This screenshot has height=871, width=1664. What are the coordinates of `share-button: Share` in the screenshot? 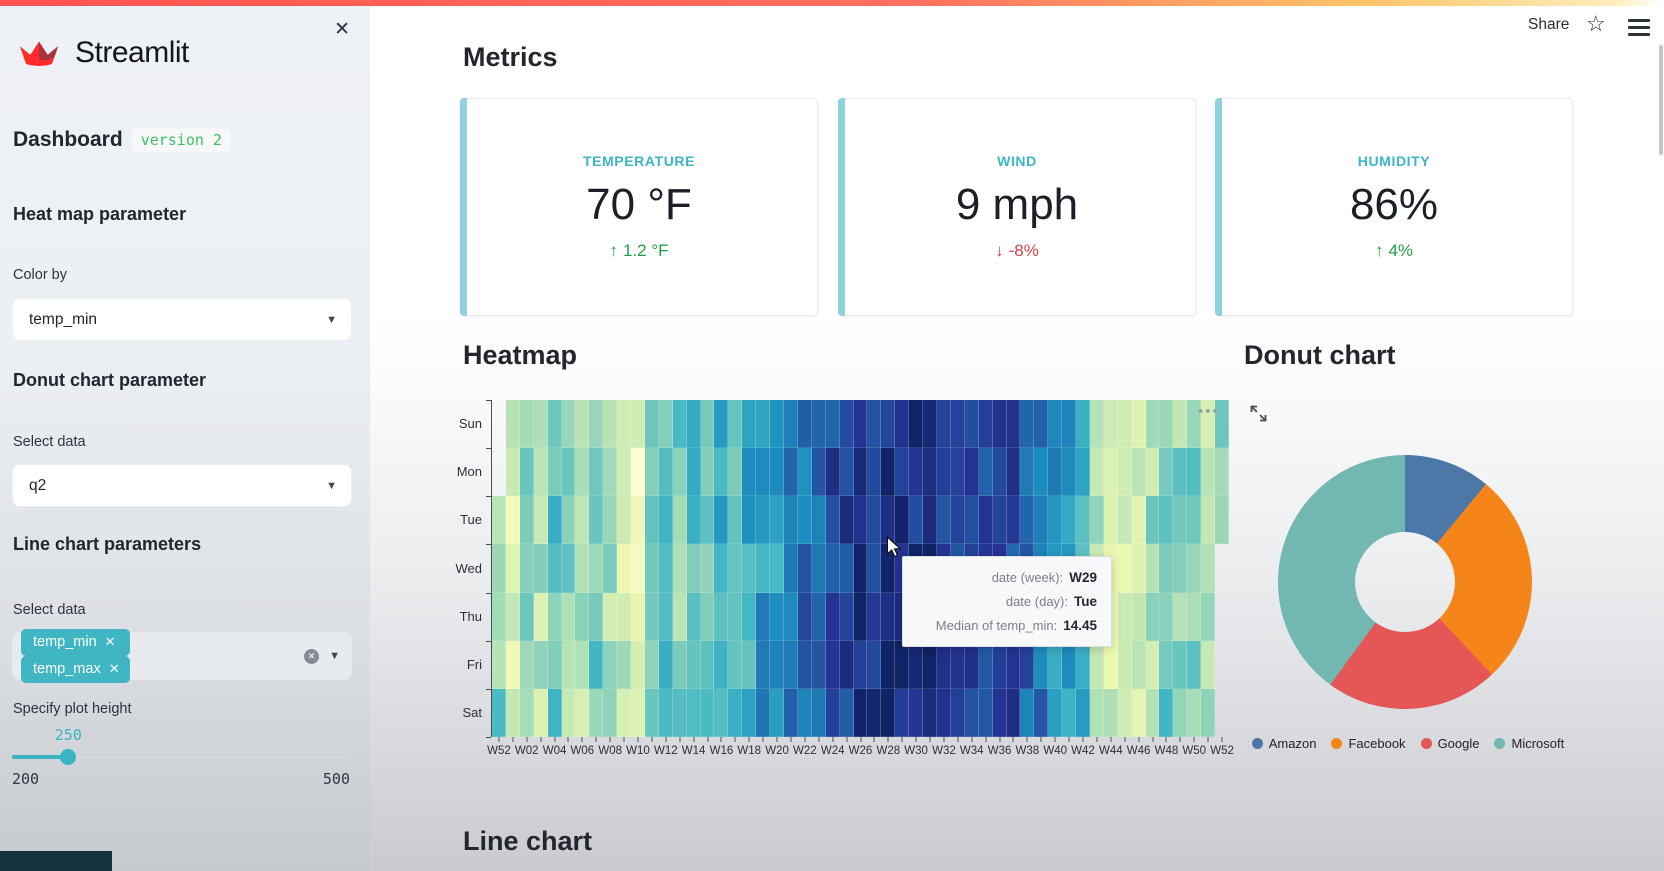 It's located at (1549, 24).